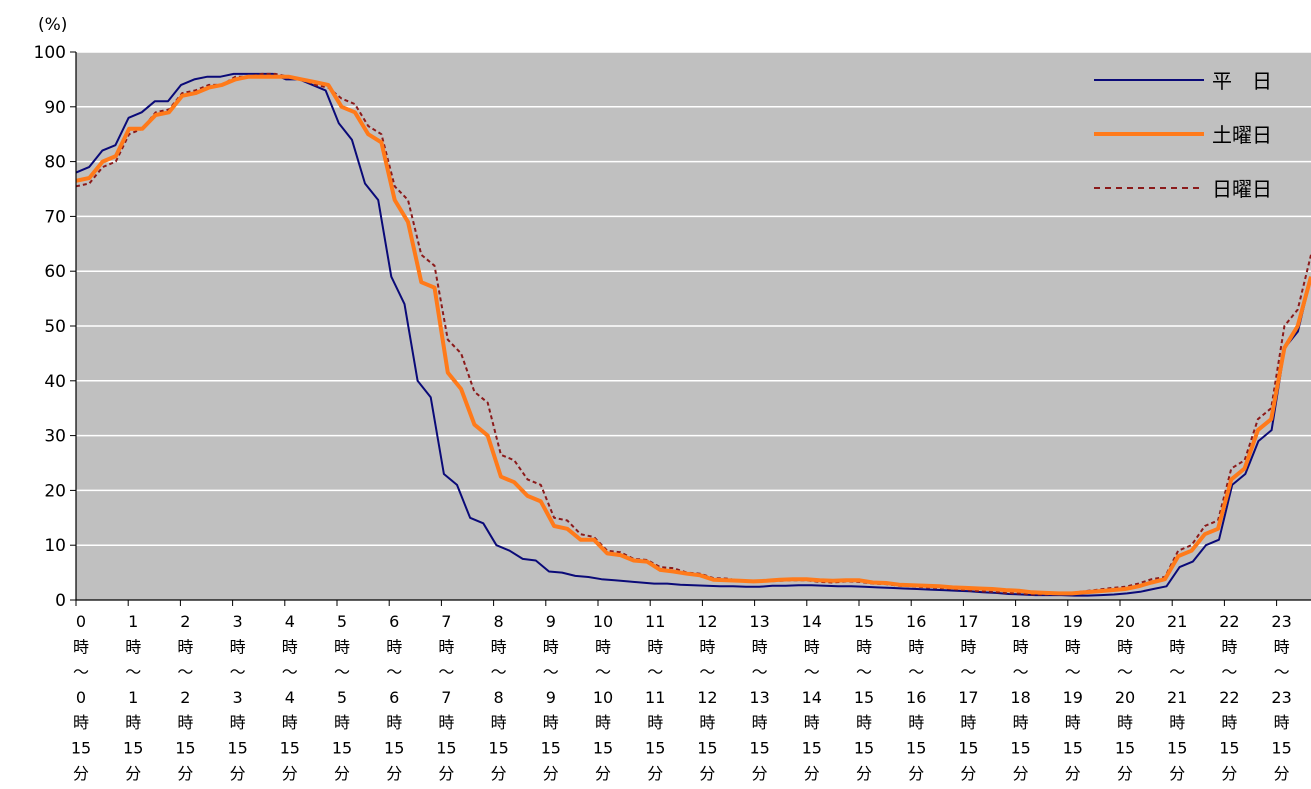 The width and height of the screenshot is (1311, 789). I want to click on x-tick-label-line: 20, so click(1125, 621).